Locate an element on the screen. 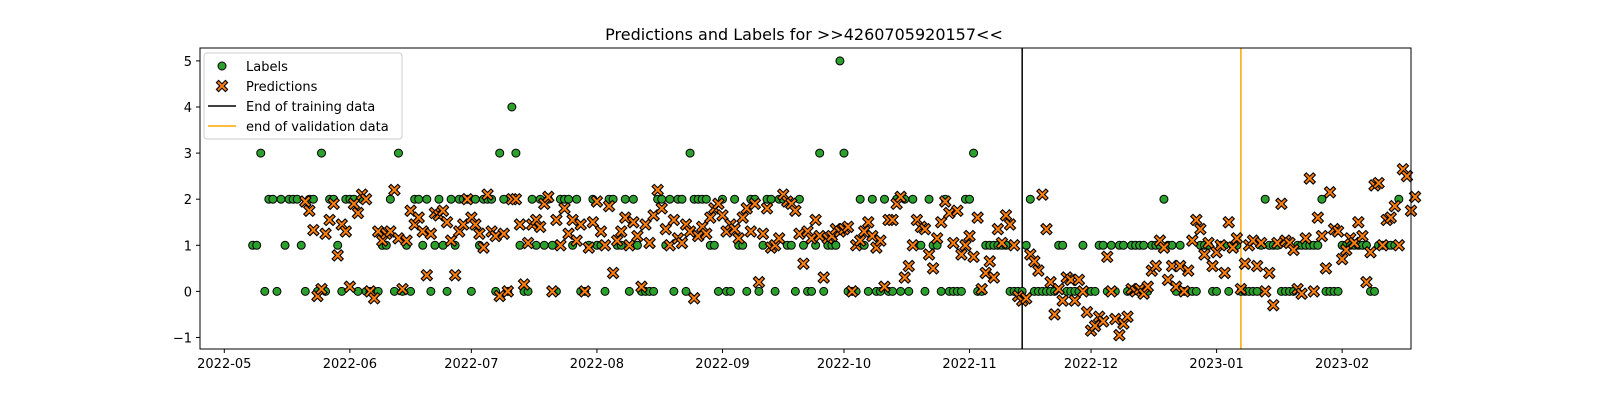 This screenshot has width=1600, height=404. y-tick-label: 4 is located at coordinates (188, 108).